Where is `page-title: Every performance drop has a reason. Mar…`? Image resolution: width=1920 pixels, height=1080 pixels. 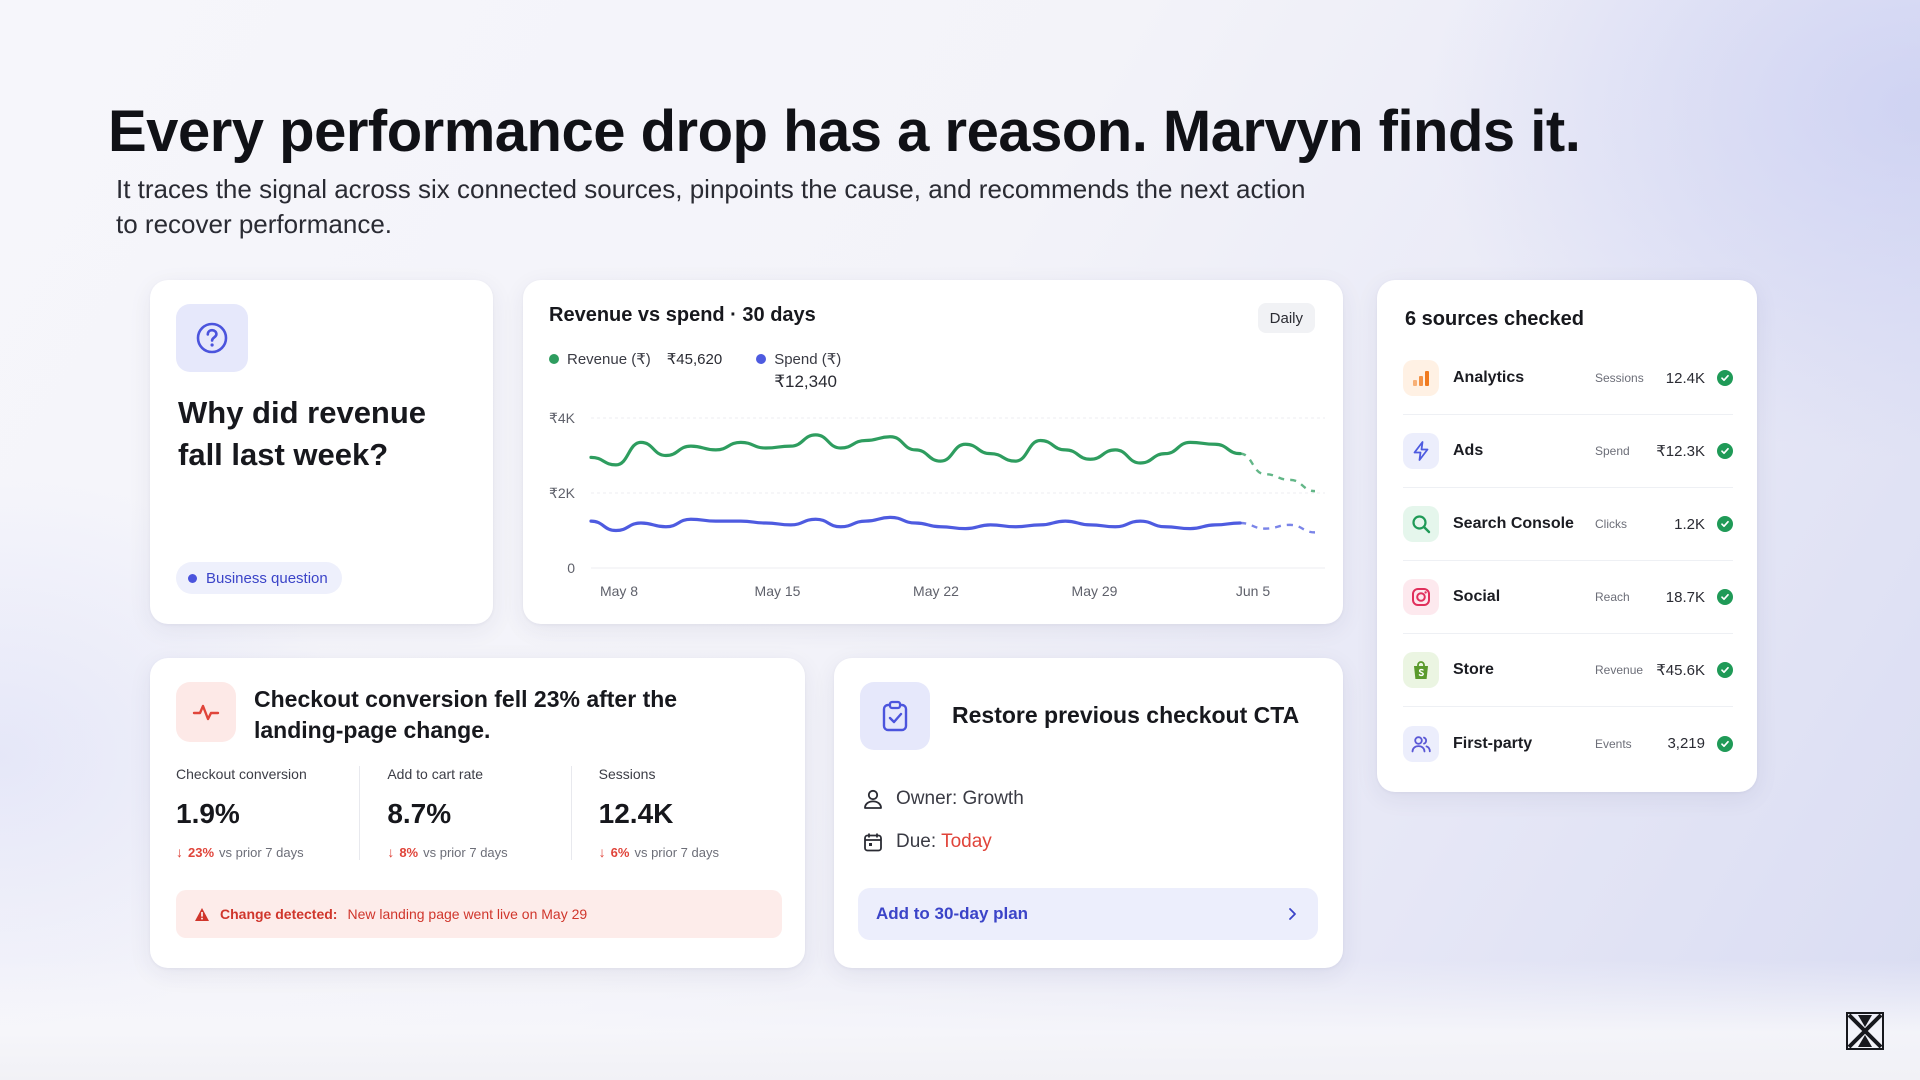 page-title: Every performance drop has a reason. Mar… is located at coordinates (844, 131).